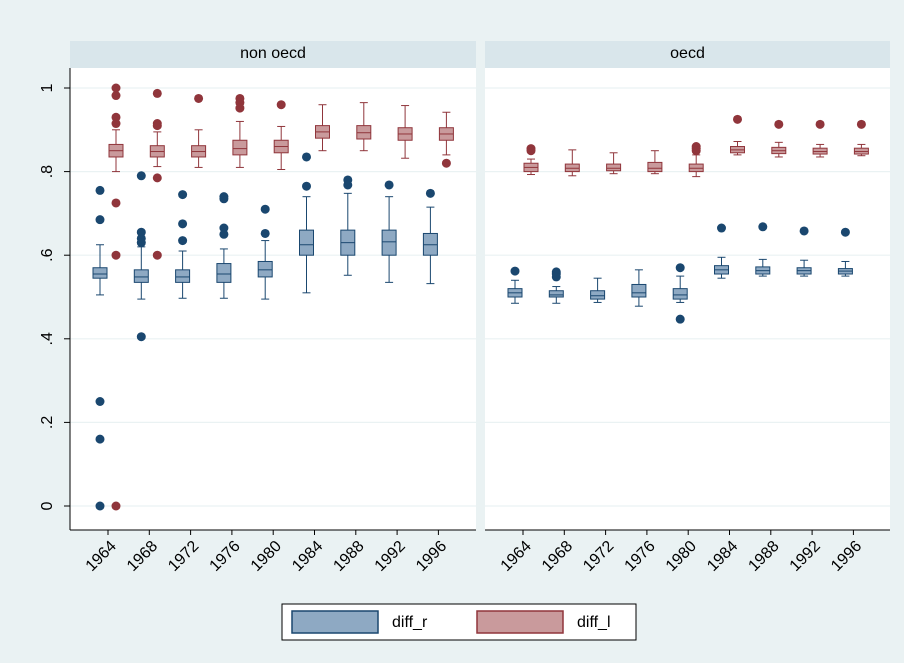  I want to click on y-tick-label: .2, so click(47, 422).